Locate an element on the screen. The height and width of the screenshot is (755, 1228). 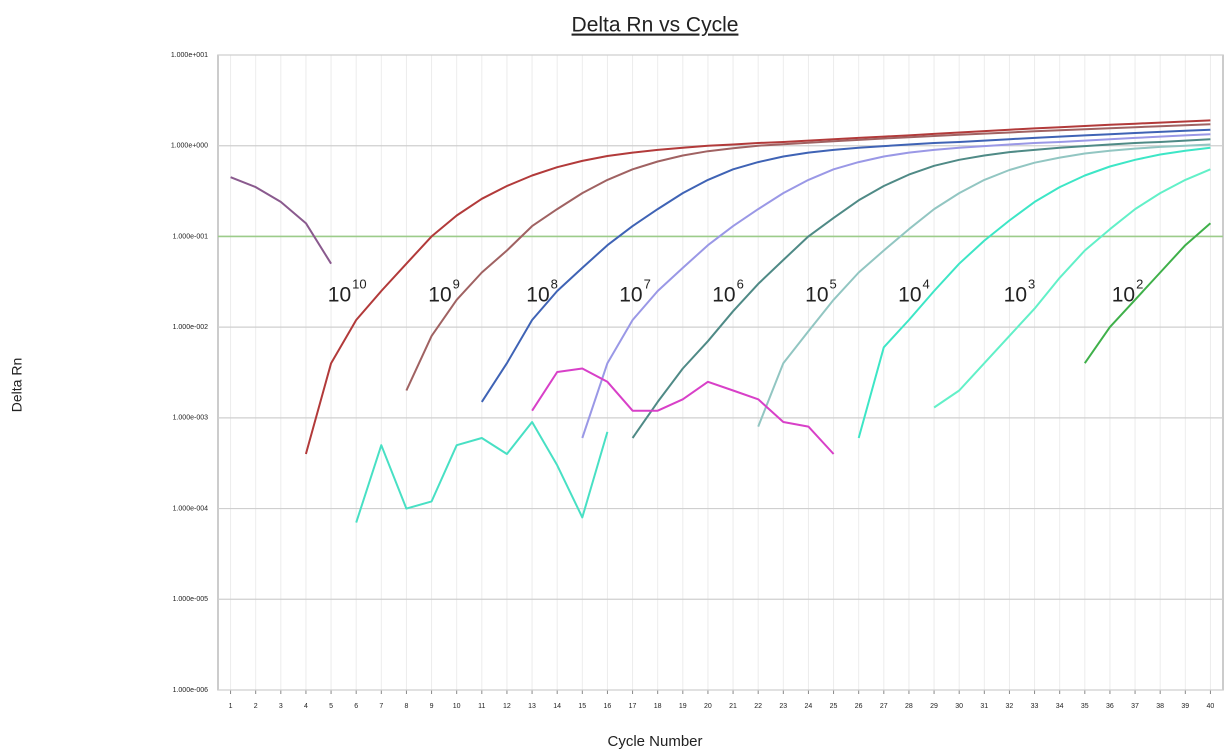
x-tick-label: 5 is located at coordinates (331, 706).